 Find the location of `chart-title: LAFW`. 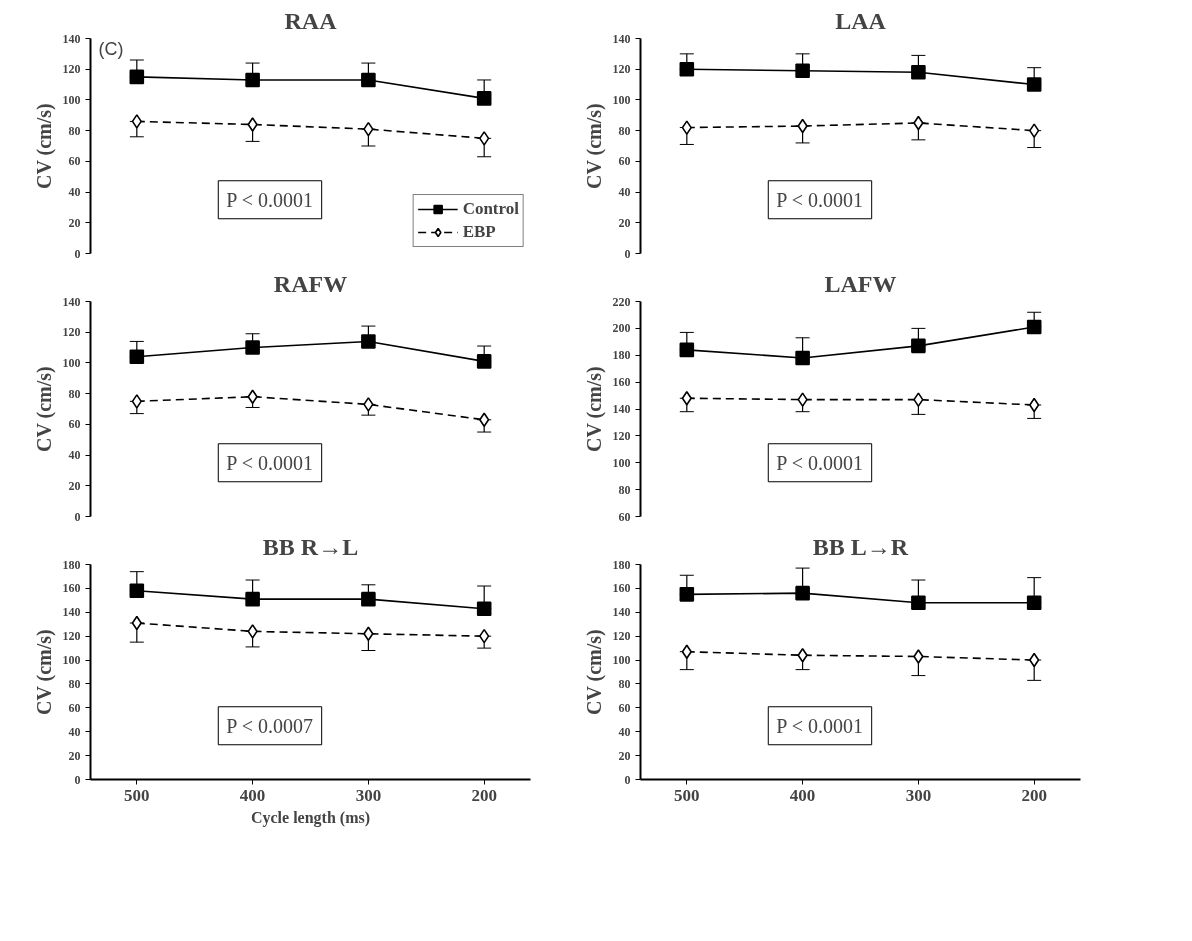

chart-title: LAFW is located at coordinates (860, 283).